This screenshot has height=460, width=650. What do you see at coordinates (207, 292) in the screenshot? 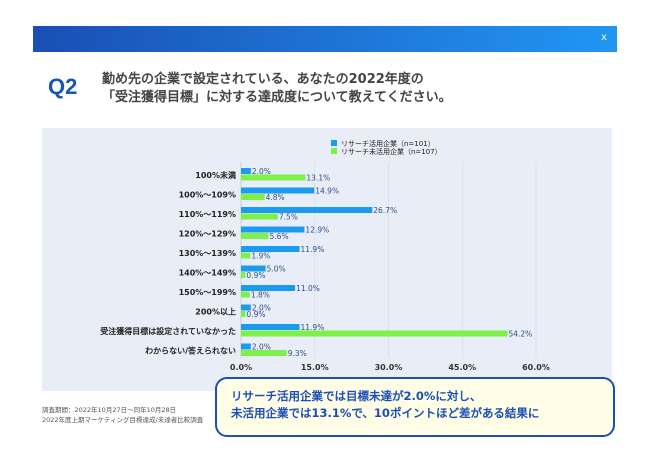
I see `category-label: 150%〜199%` at bounding box center [207, 292].